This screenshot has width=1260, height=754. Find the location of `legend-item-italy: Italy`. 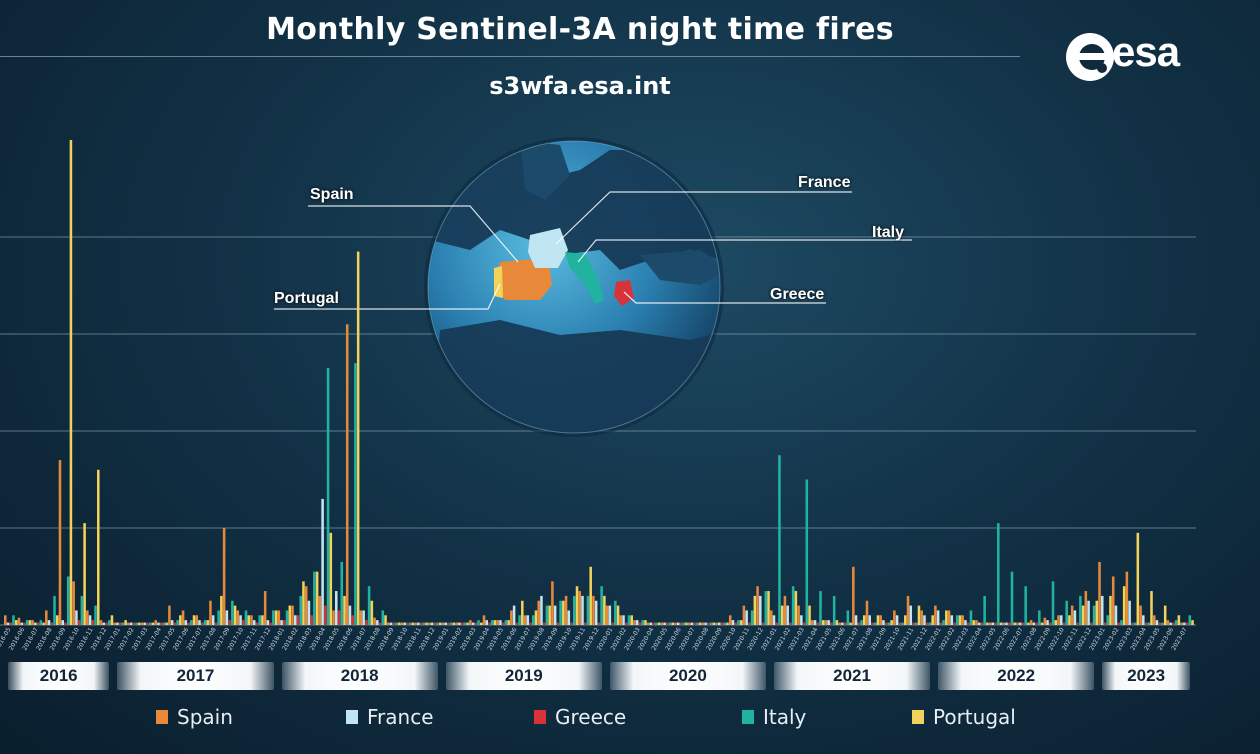

legend-item-italy: Italy is located at coordinates (774, 717).